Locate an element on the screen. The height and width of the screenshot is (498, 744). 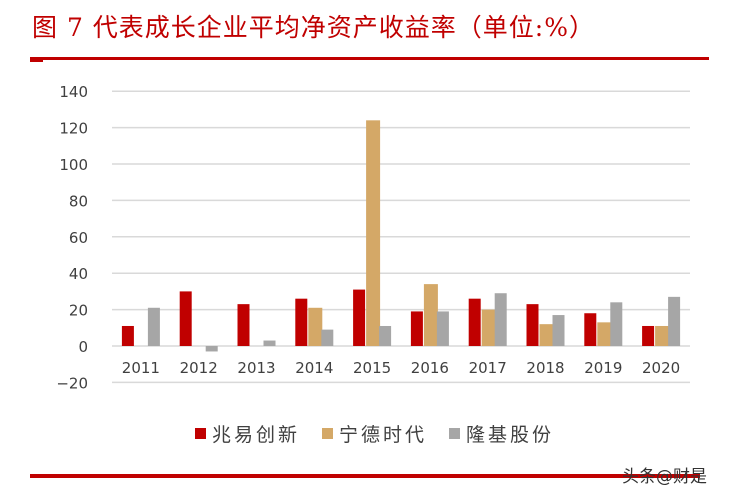
y-tick-label: −20 is located at coordinates (72, 383).